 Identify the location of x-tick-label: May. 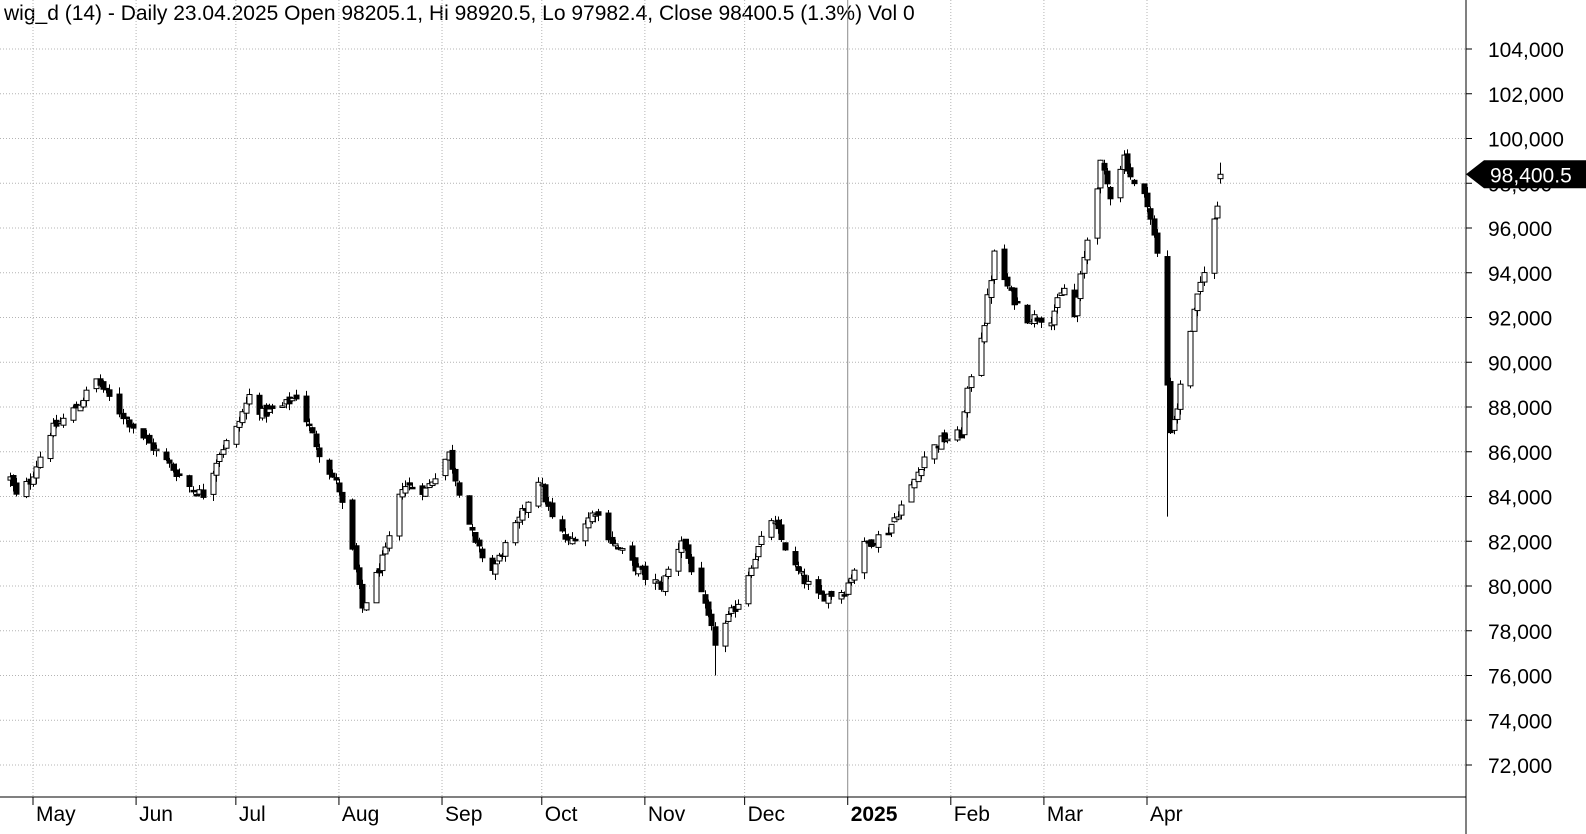
(56, 814).